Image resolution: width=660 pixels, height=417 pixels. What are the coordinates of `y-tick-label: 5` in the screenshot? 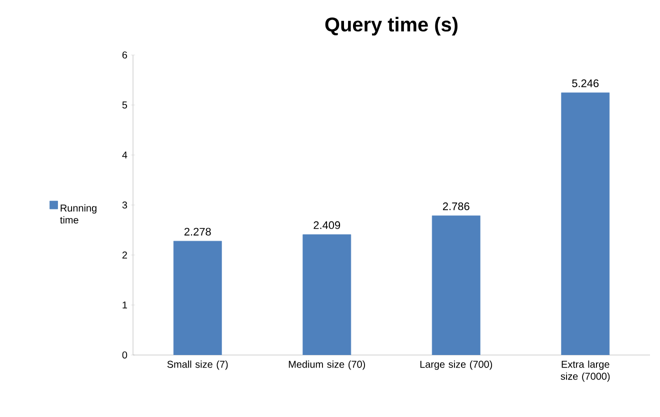 It's located at (125, 105).